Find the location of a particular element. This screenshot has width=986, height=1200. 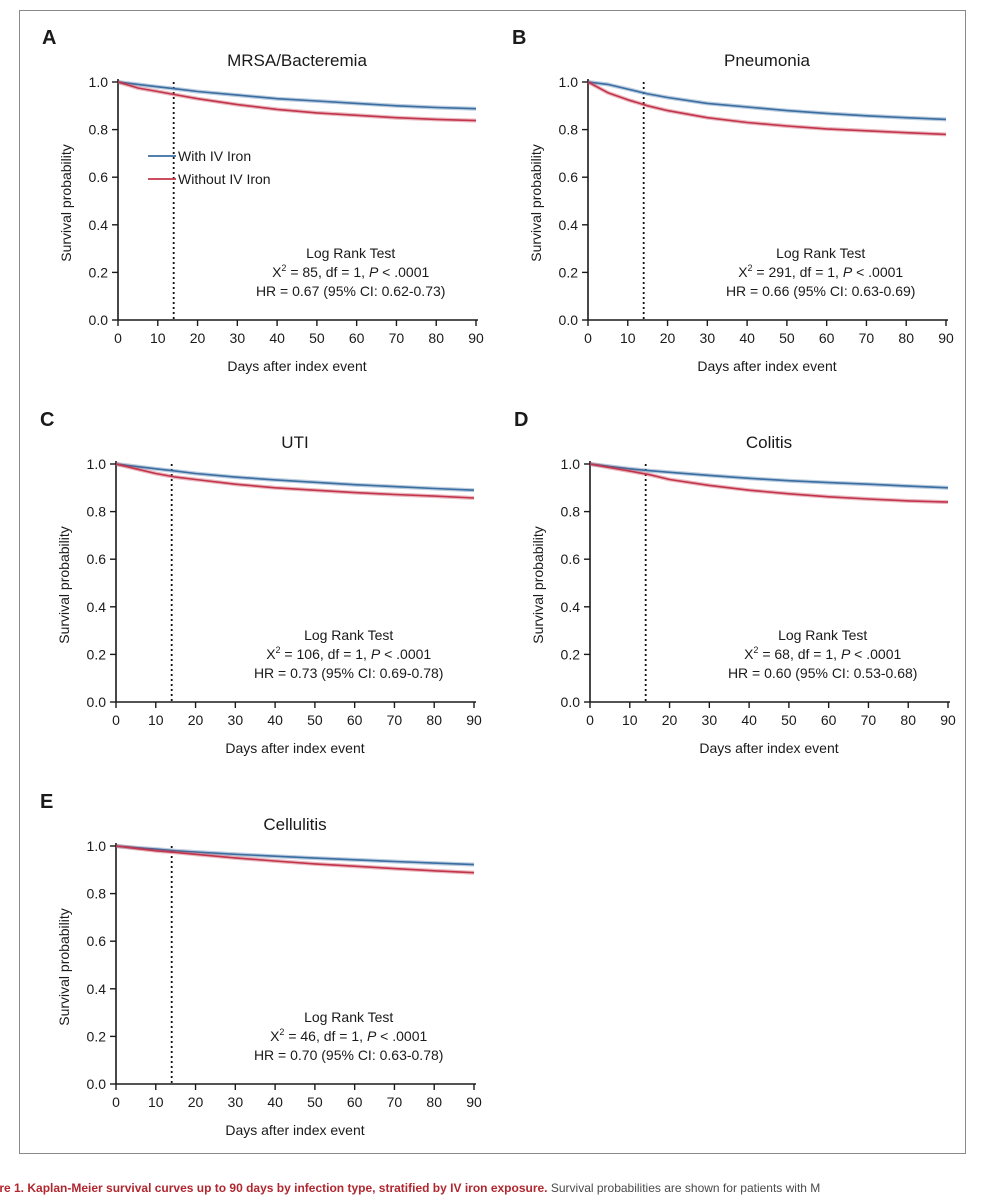

panel-a-letter: A is located at coordinates (49, 38).